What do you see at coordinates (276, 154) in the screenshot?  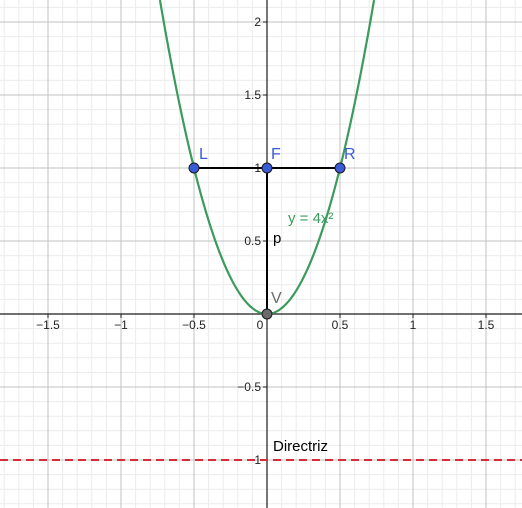 I see `point-label-f: F` at bounding box center [276, 154].